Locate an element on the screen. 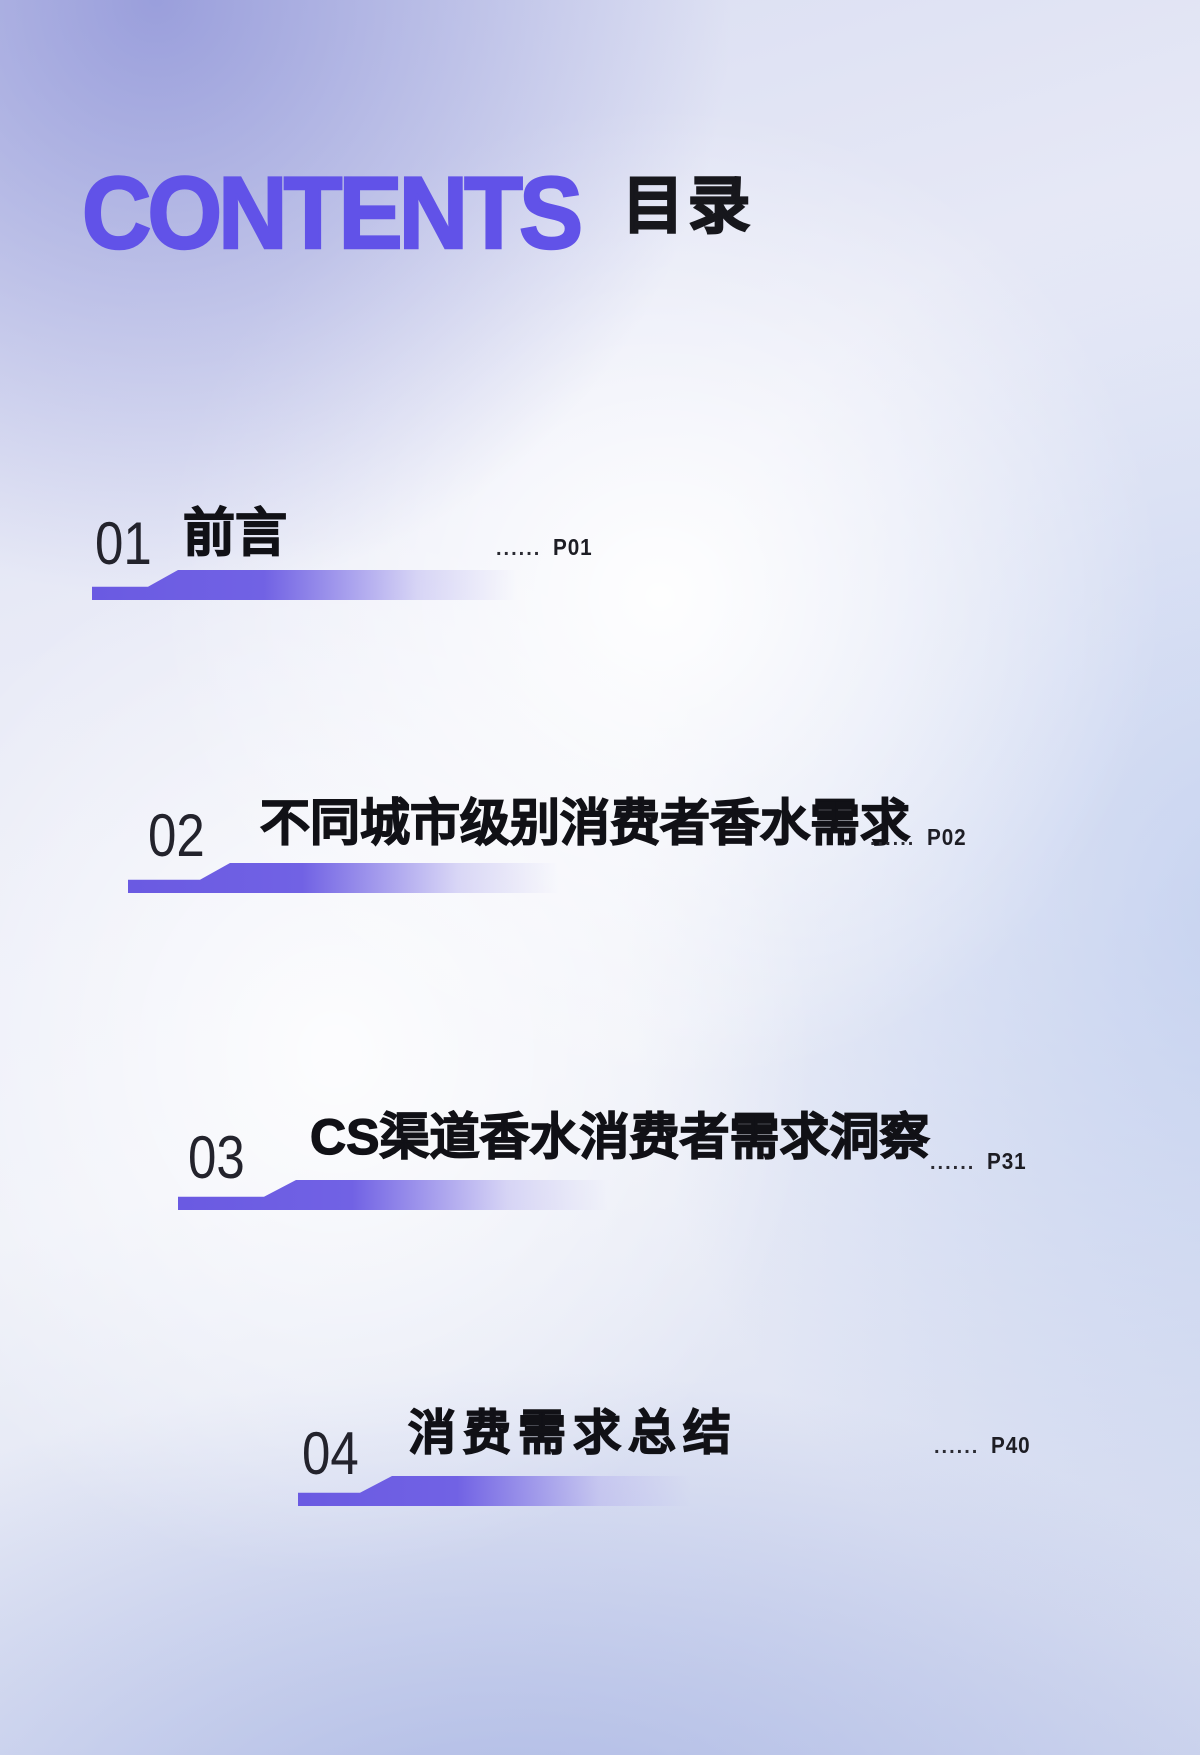 The width and height of the screenshot is (1200, 1755). toc-item-title: 前言 is located at coordinates (235, 534).